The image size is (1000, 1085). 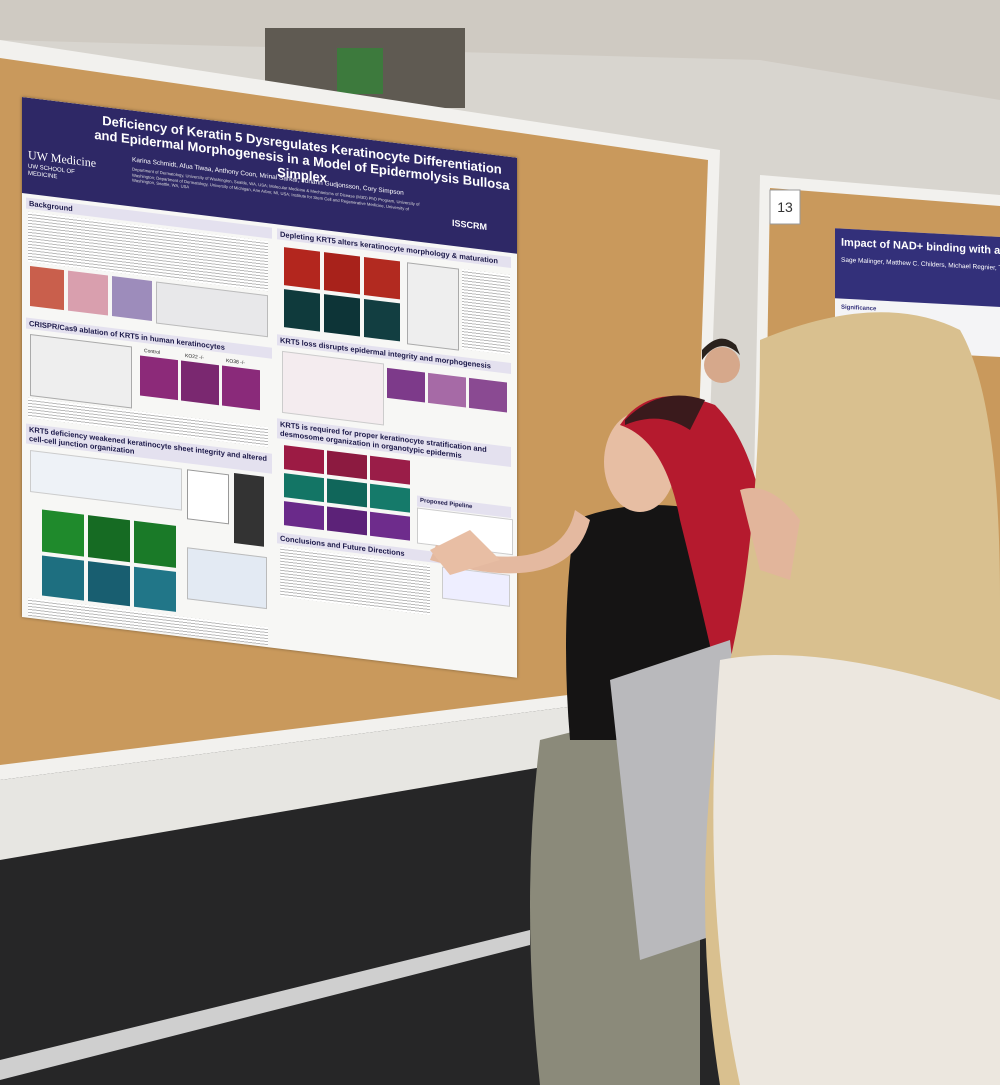 What do you see at coordinates (770, 534) in the screenshot?
I see `raised-hand` at bounding box center [770, 534].